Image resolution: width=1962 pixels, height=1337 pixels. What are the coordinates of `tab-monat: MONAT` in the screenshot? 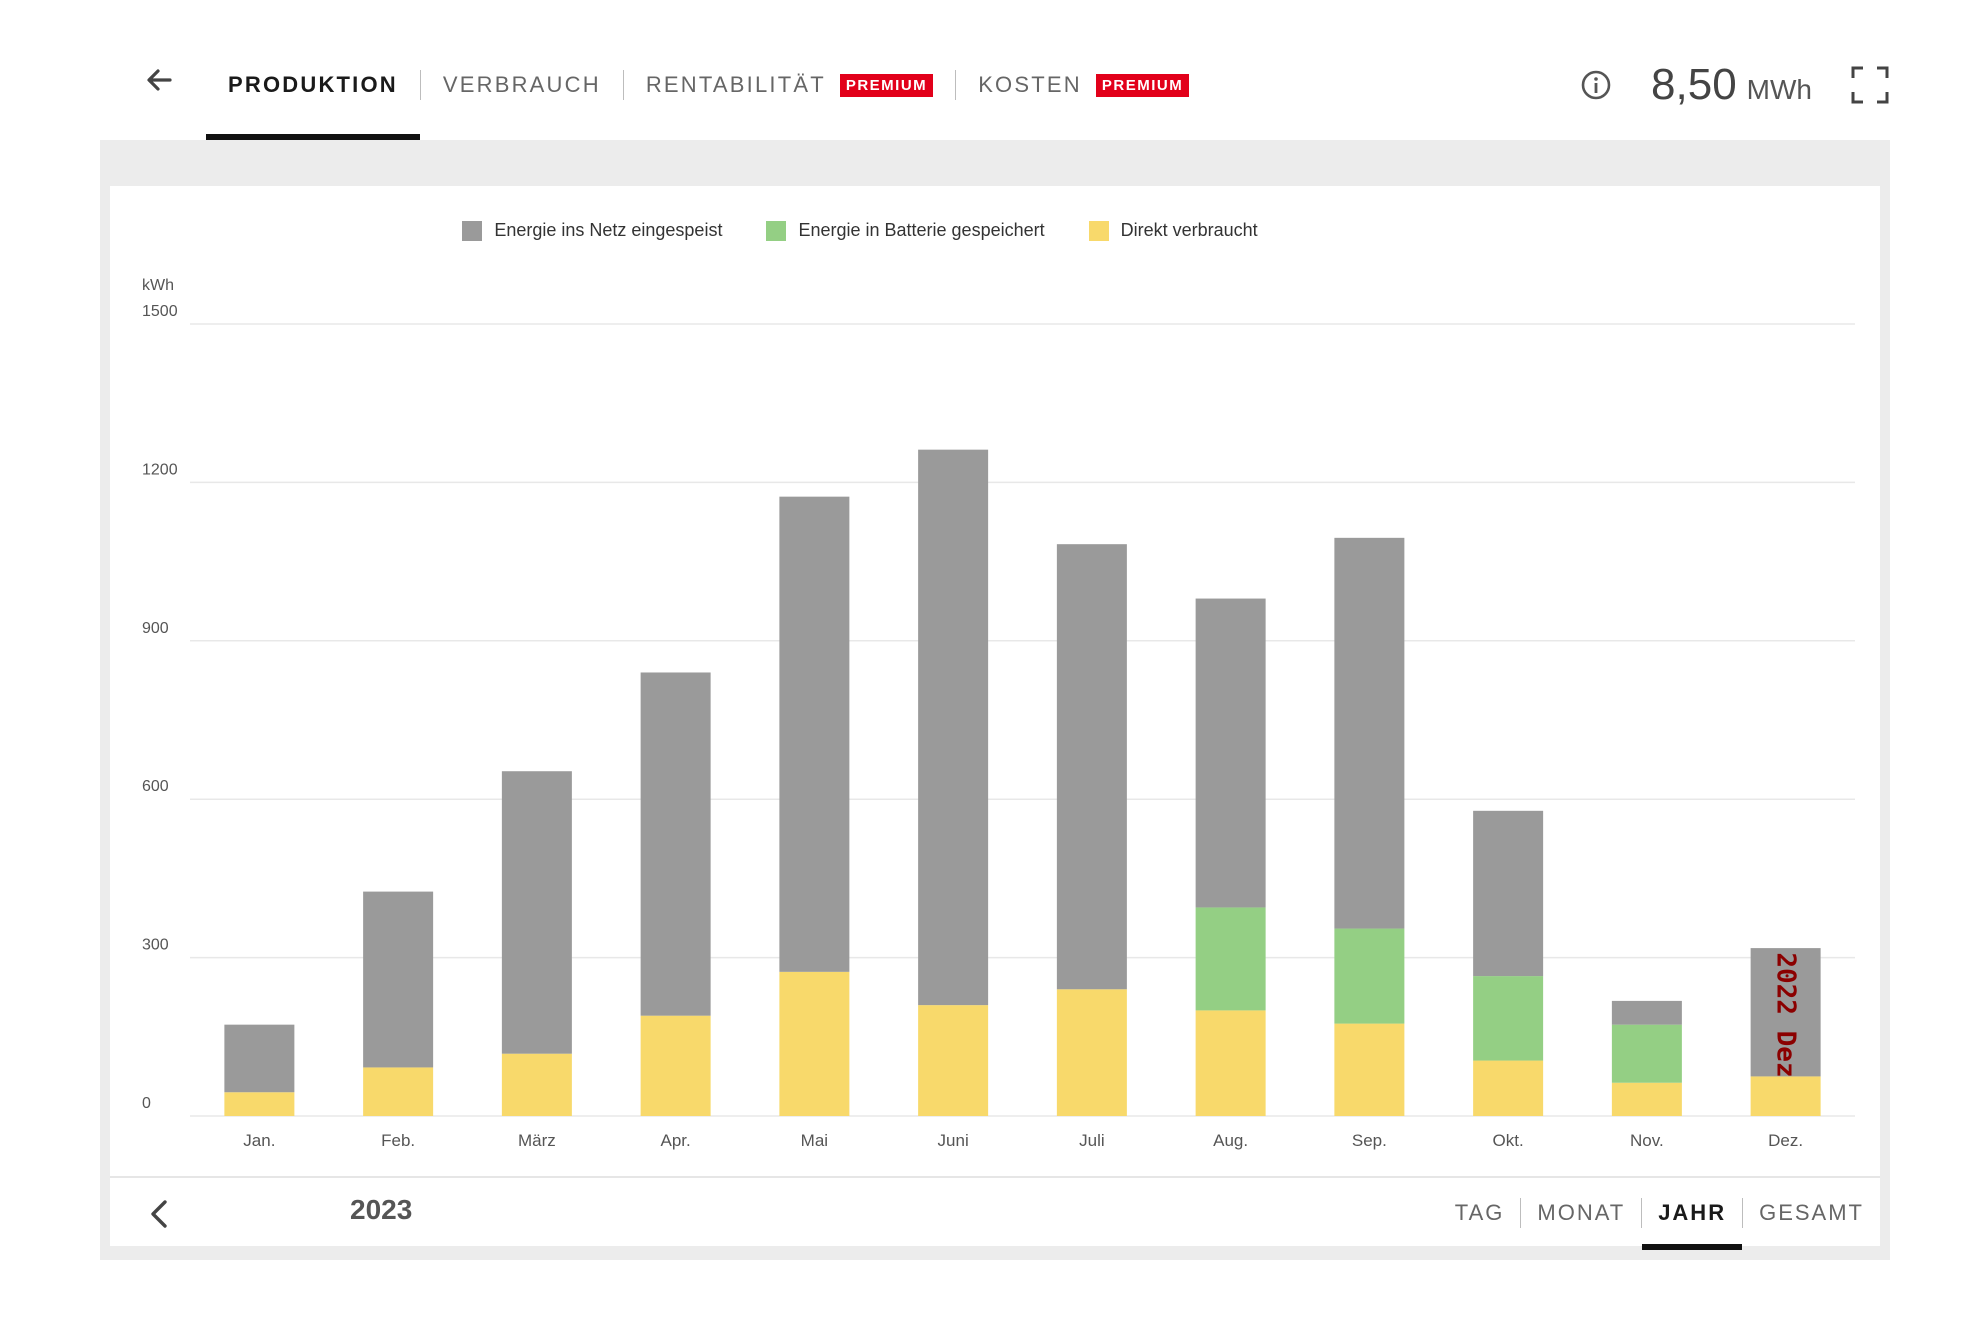 It's located at (1581, 1213).